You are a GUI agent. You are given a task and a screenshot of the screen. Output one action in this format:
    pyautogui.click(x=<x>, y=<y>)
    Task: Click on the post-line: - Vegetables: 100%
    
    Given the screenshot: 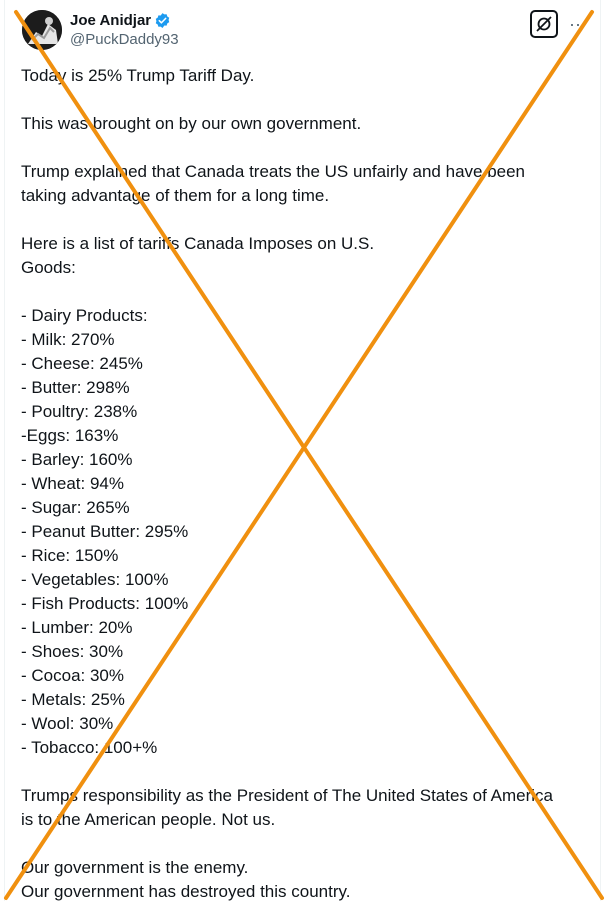 What is the action you would take?
    pyautogui.click(x=95, y=579)
    